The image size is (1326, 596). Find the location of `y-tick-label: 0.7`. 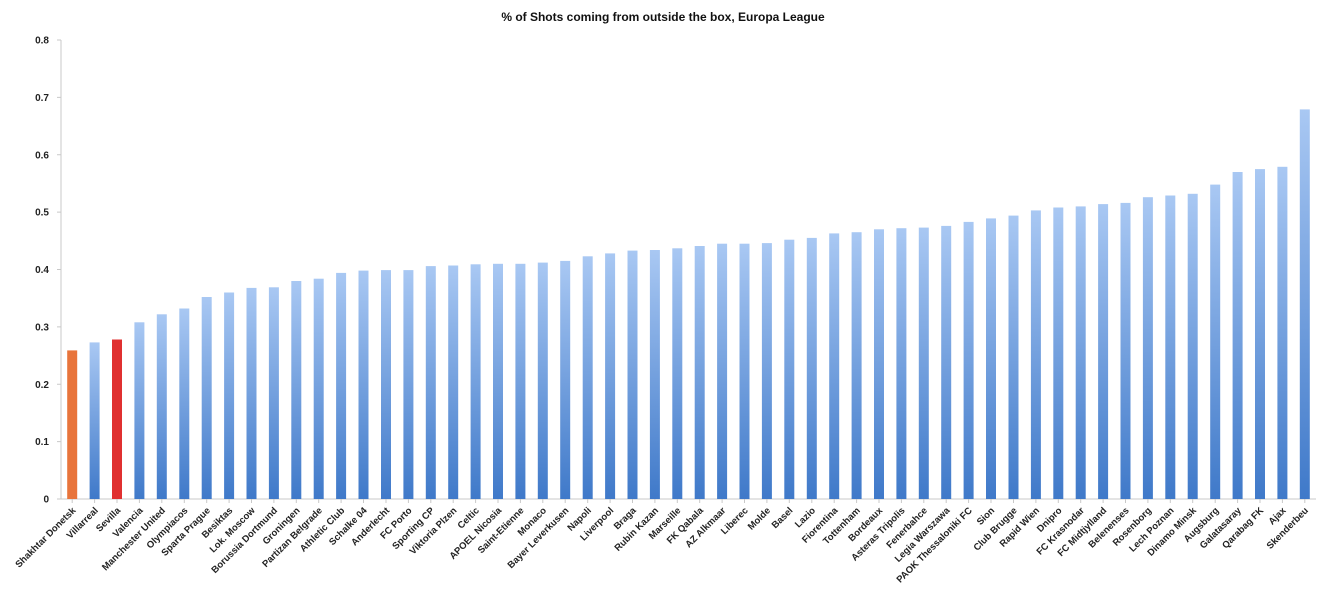

y-tick-label: 0.7 is located at coordinates (42, 98).